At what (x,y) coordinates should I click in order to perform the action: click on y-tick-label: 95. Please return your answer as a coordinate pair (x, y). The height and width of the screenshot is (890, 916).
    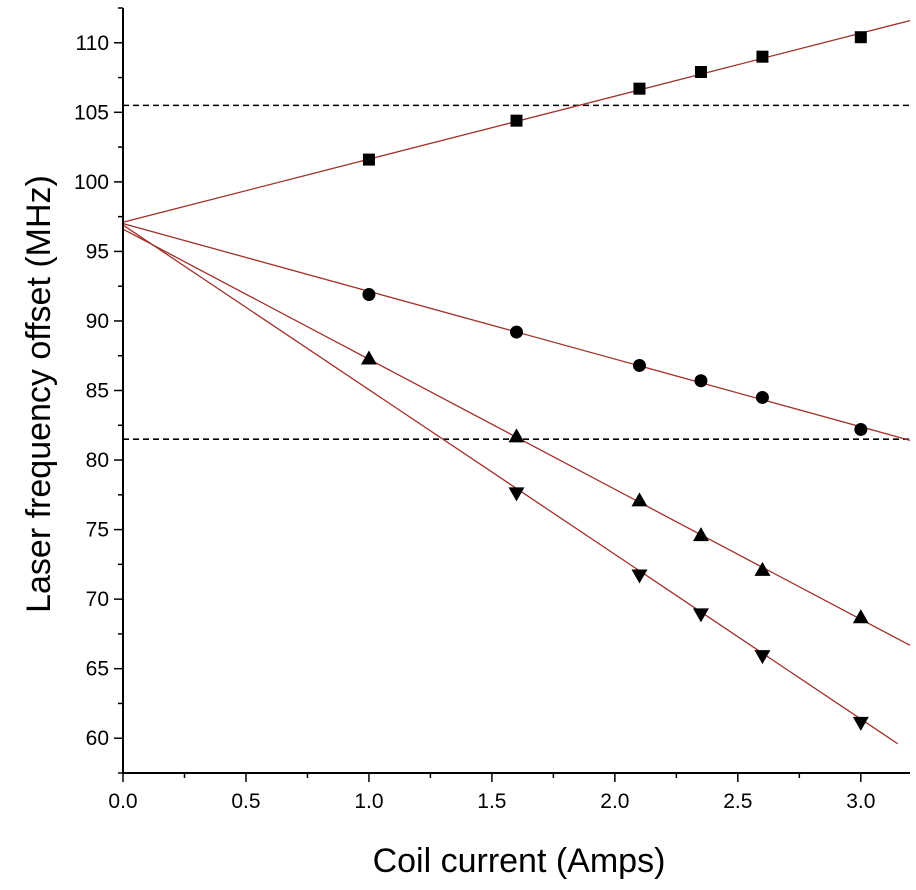
    Looking at the image, I should click on (97, 251).